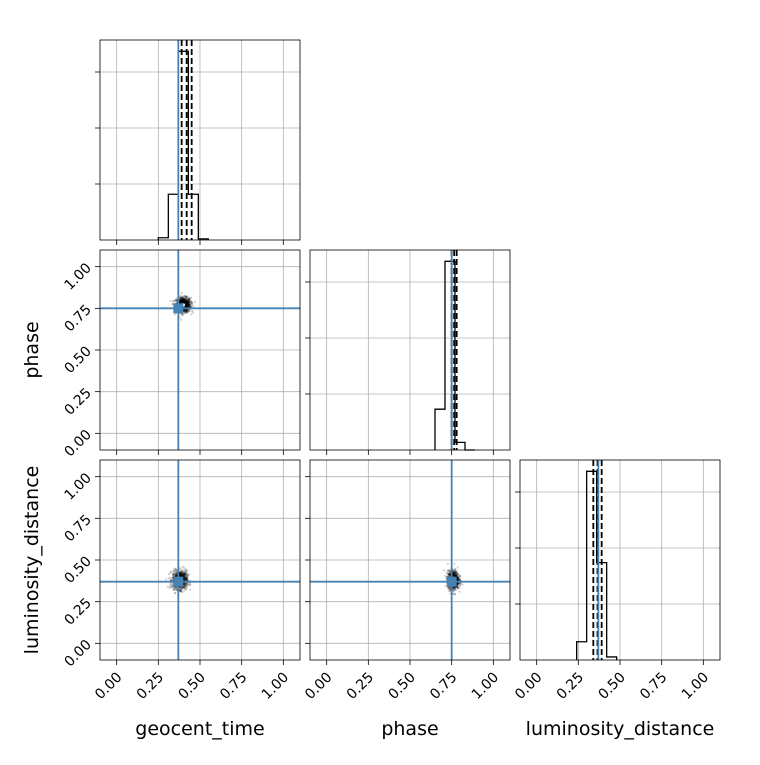  What do you see at coordinates (485, 686) in the screenshot?
I see `x-tick-label: 1.00` at bounding box center [485, 686].